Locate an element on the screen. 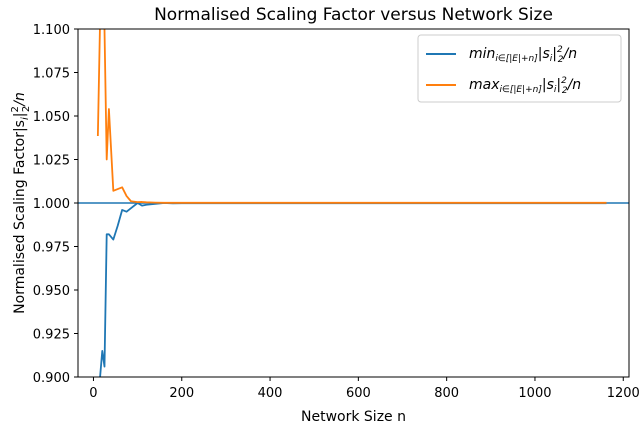  legend-min-tail: |s is located at coordinates (544, 54).